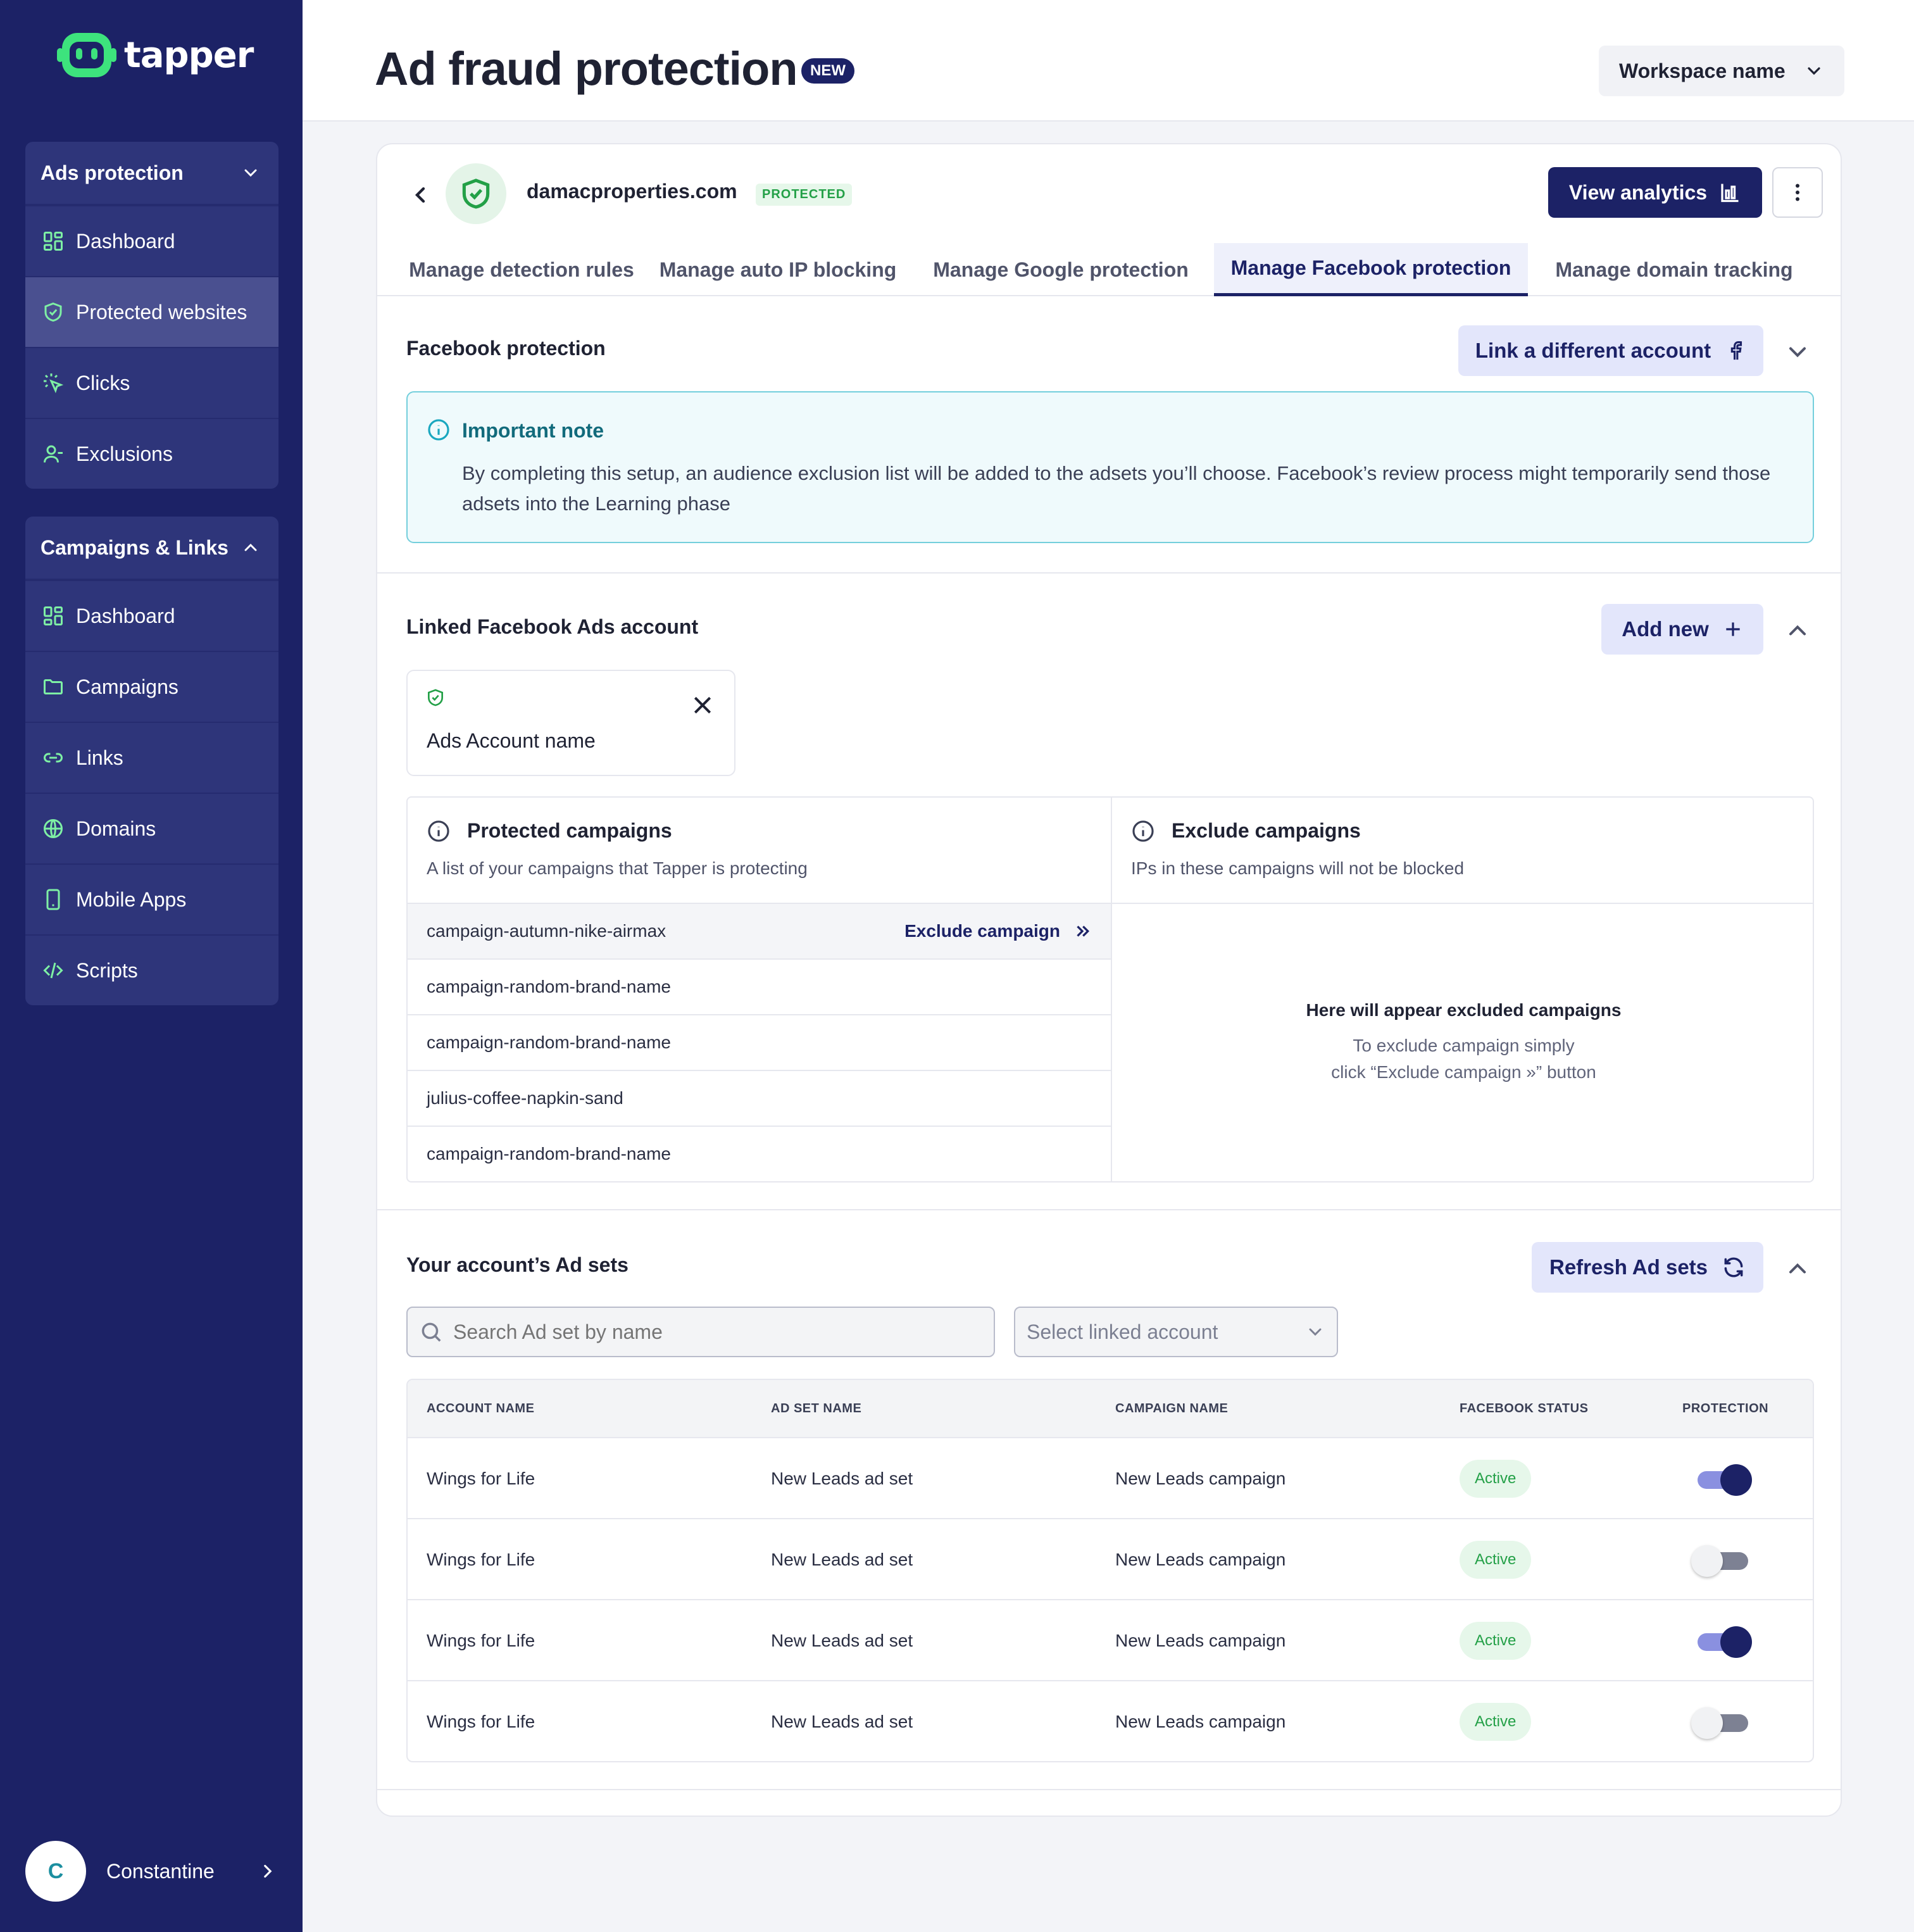 This screenshot has width=1914, height=1932. I want to click on user-name: Constantine, so click(160, 1871).